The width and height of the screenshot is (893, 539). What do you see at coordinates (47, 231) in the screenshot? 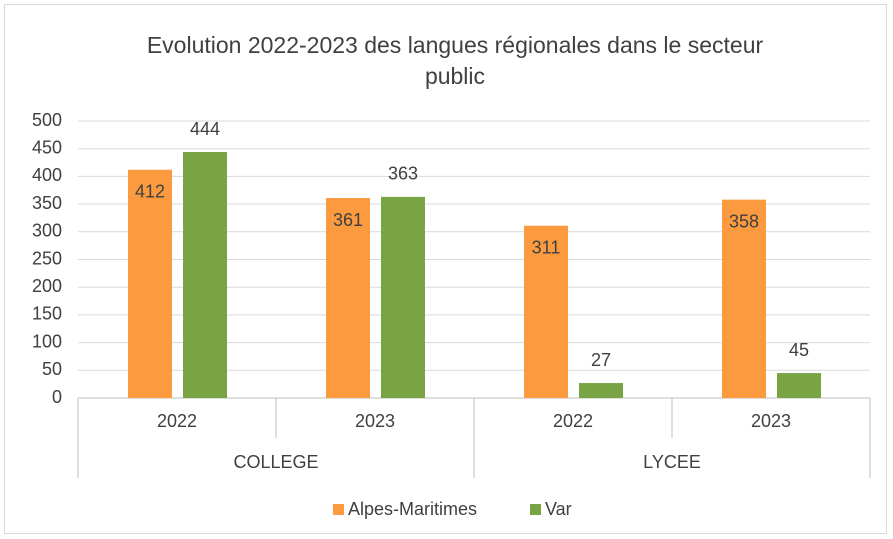
I see `y-tick-label: 300` at bounding box center [47, 231].